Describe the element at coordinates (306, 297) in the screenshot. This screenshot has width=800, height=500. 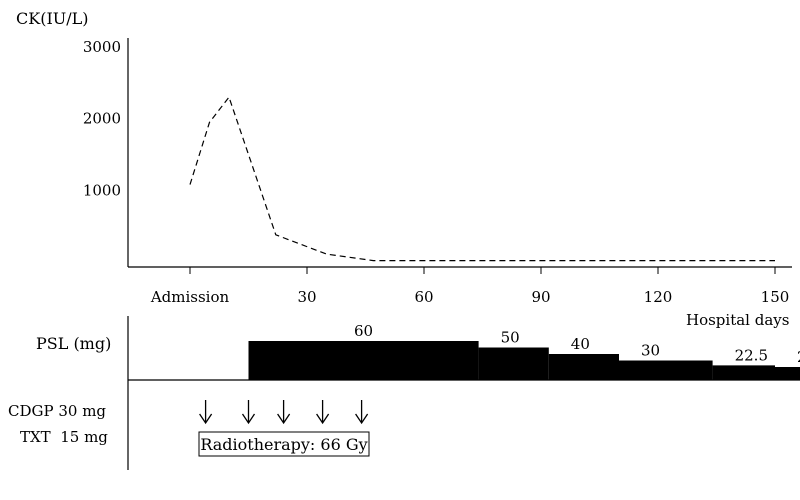
I see `x-tick-label: 30` at that location.